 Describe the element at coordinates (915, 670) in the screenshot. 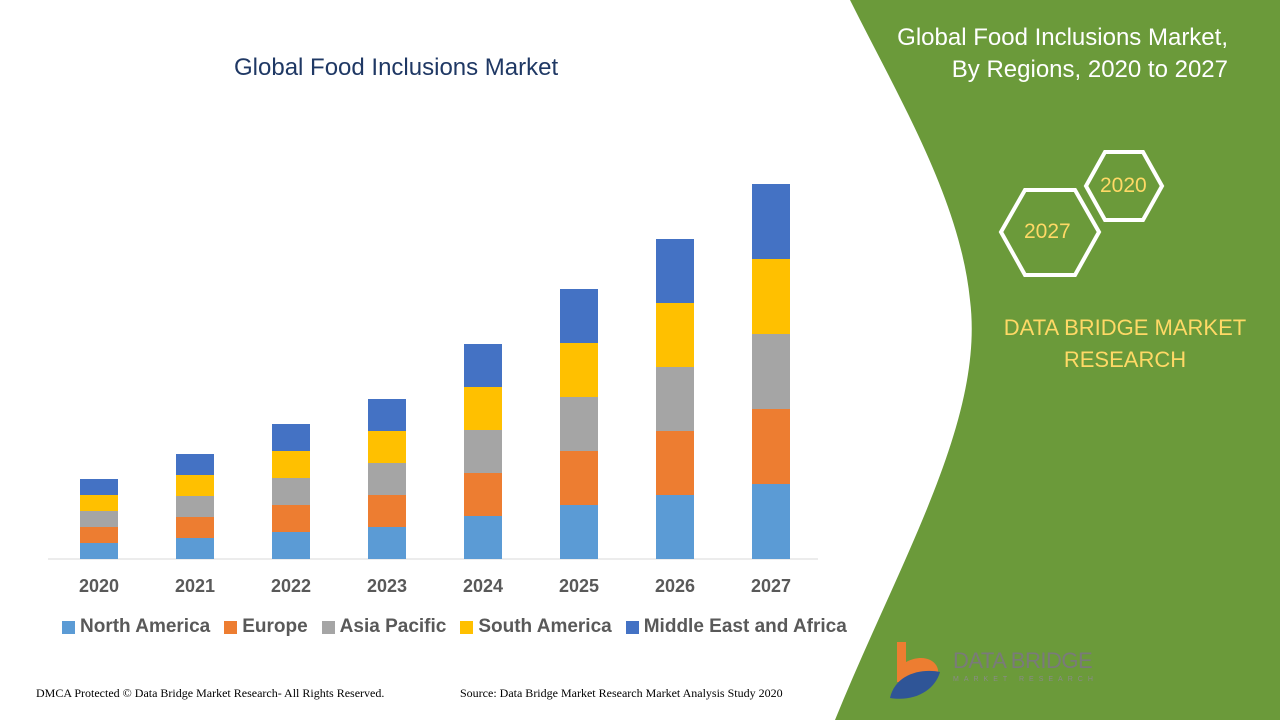

I see `logo-icon` at that location.